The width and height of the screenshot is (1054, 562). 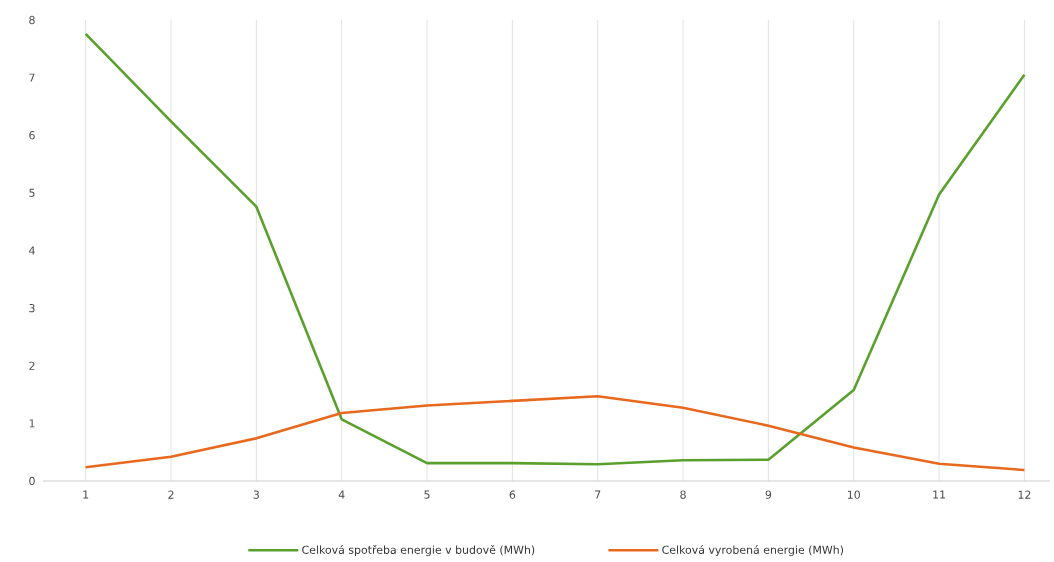 What do you see at coordinates (86, 494) in the screenshot?
I see `x-tick-label: 1` at bounding box center [86, 494].